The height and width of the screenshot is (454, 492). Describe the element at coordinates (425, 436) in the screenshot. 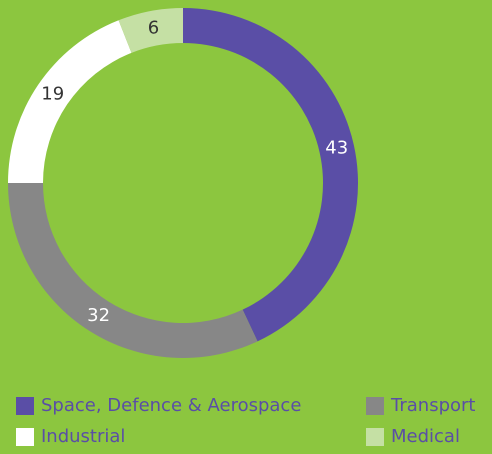

I see `legend-label: Medical` at that location.